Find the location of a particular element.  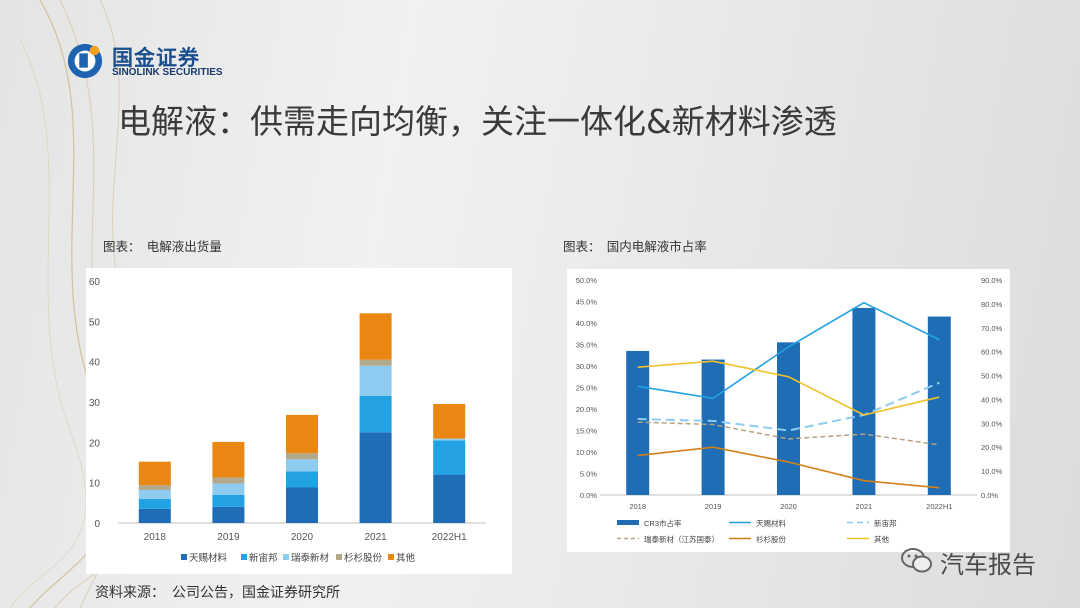

right-y-tick-label: 0.0% is located at coordinates (989, 495).